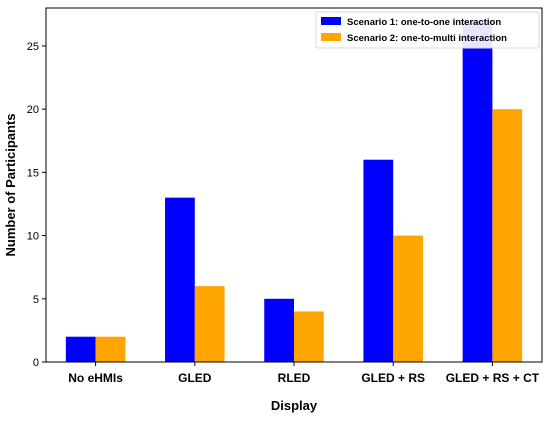 The width and height of the screenshot is (550, 427). What do you see at coordinates (10, 184) in the screenshot?
I see `y-axis-label: Number of Participants` at bounding box center [10, 184].